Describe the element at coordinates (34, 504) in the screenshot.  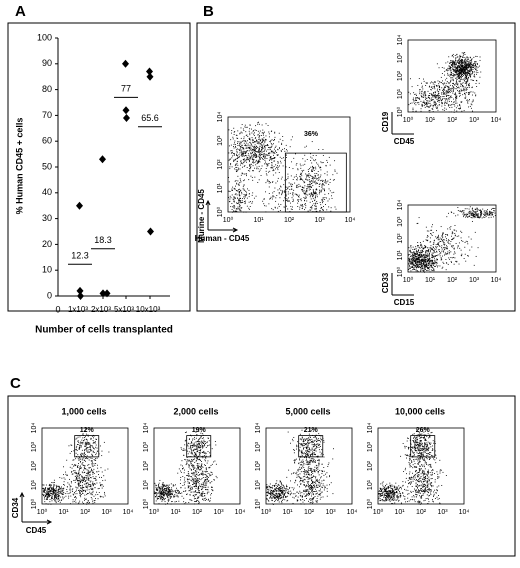
I see `y-tick-label: 10⁰` at that location.